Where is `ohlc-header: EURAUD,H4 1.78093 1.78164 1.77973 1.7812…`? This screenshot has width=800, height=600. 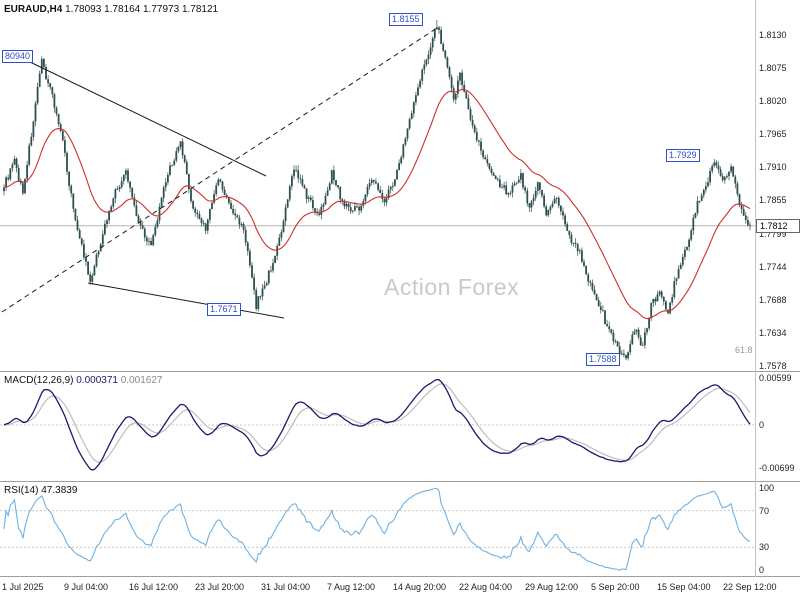
ohlc-header: EURAUD,H4 1.78093 1.78164 1.77973 1.7812… is located at coordinates (111, 9).